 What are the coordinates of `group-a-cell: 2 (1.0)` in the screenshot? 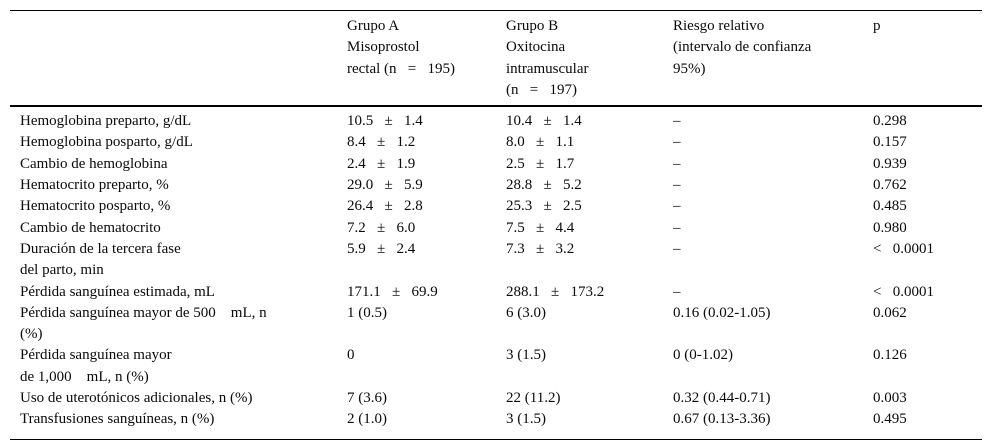 It's located at (367, 419).